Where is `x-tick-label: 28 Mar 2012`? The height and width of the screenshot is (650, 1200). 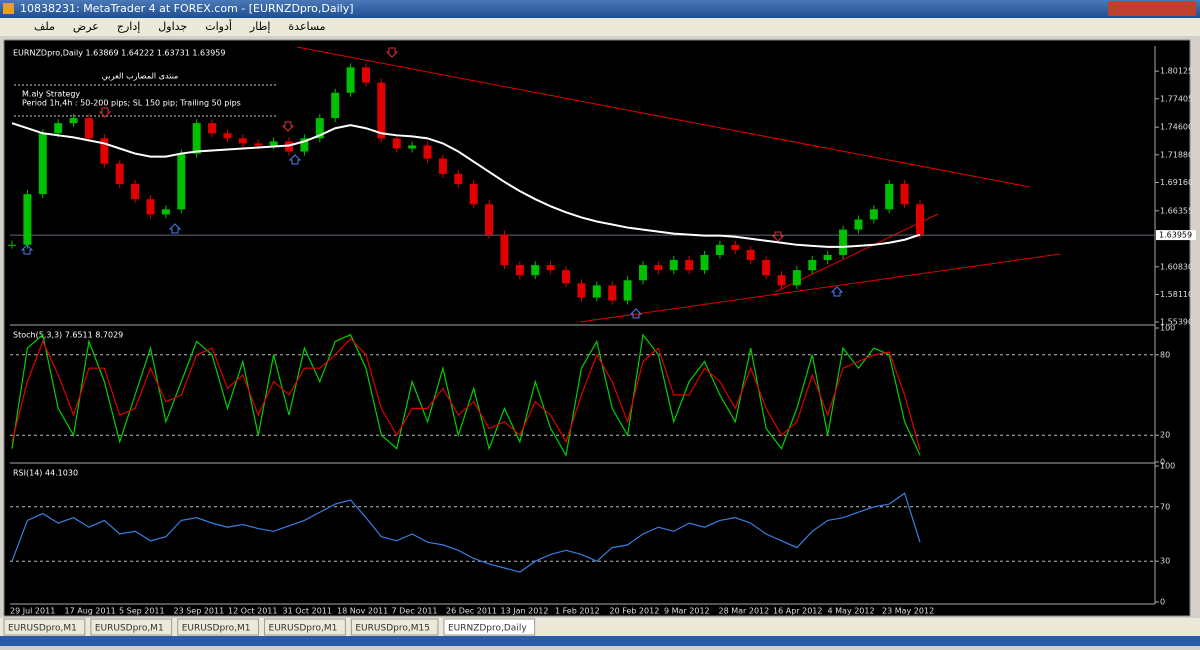 x-tick-label: 28 Mar 2012 is located at coordinates (744, 611).